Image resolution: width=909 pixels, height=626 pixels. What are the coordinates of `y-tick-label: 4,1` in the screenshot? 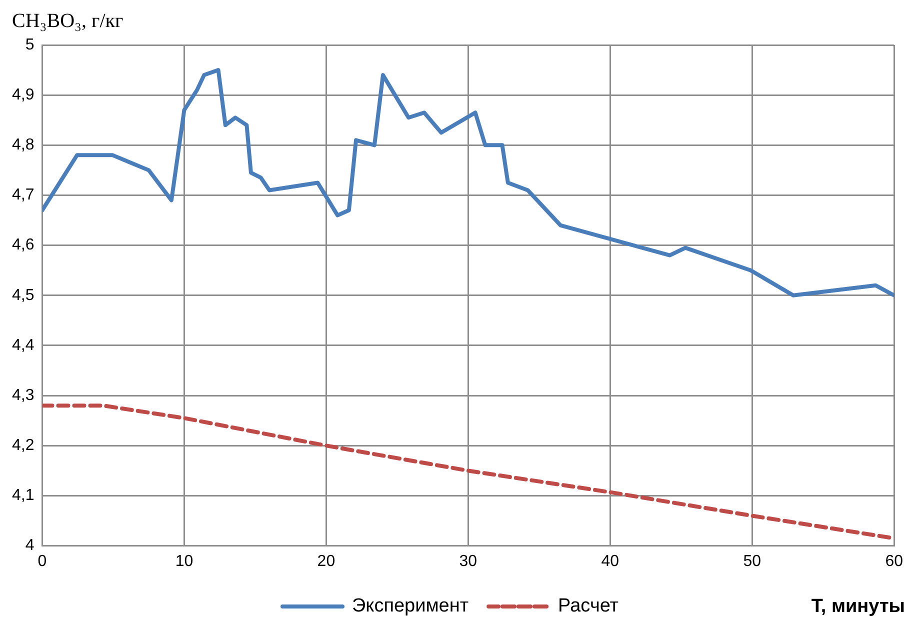 It's located at (23, 495).